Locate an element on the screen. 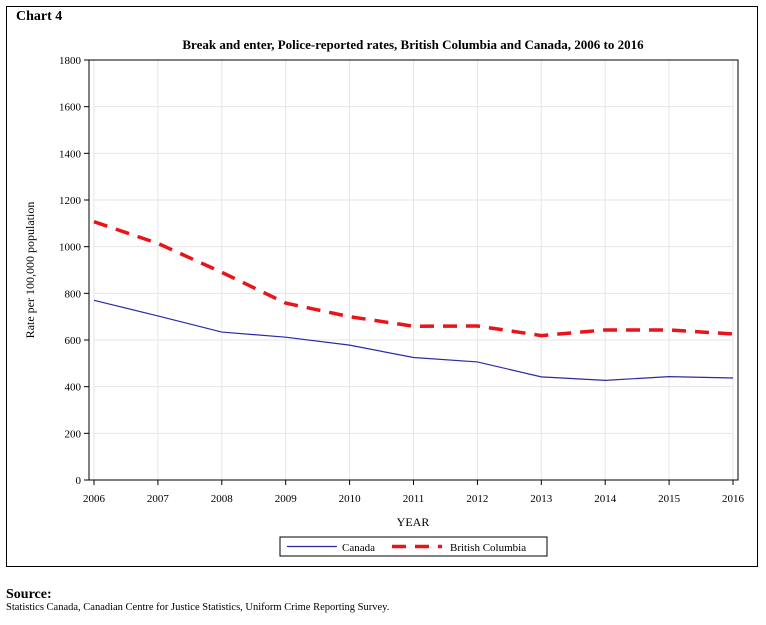  x-tick-label: 2011 is located at coordinates (414, 499).